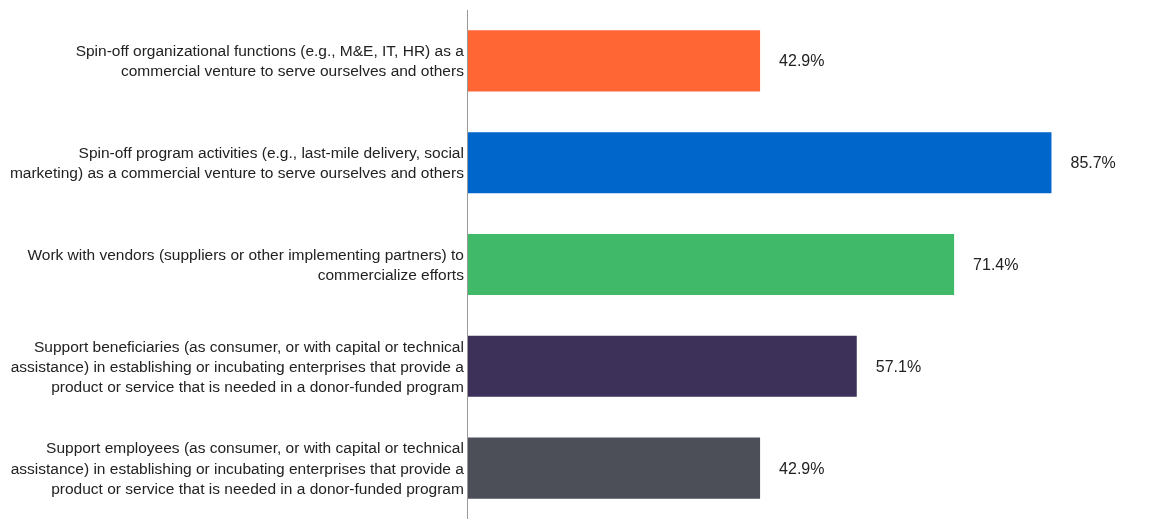  I want to click on y-tick-label: Support beneficiaries (as consumer, or with capital or technical assistance) in establishing or incubating enterprises that provide a product or service that is needed in a donor-funded program, so click(237, 366).